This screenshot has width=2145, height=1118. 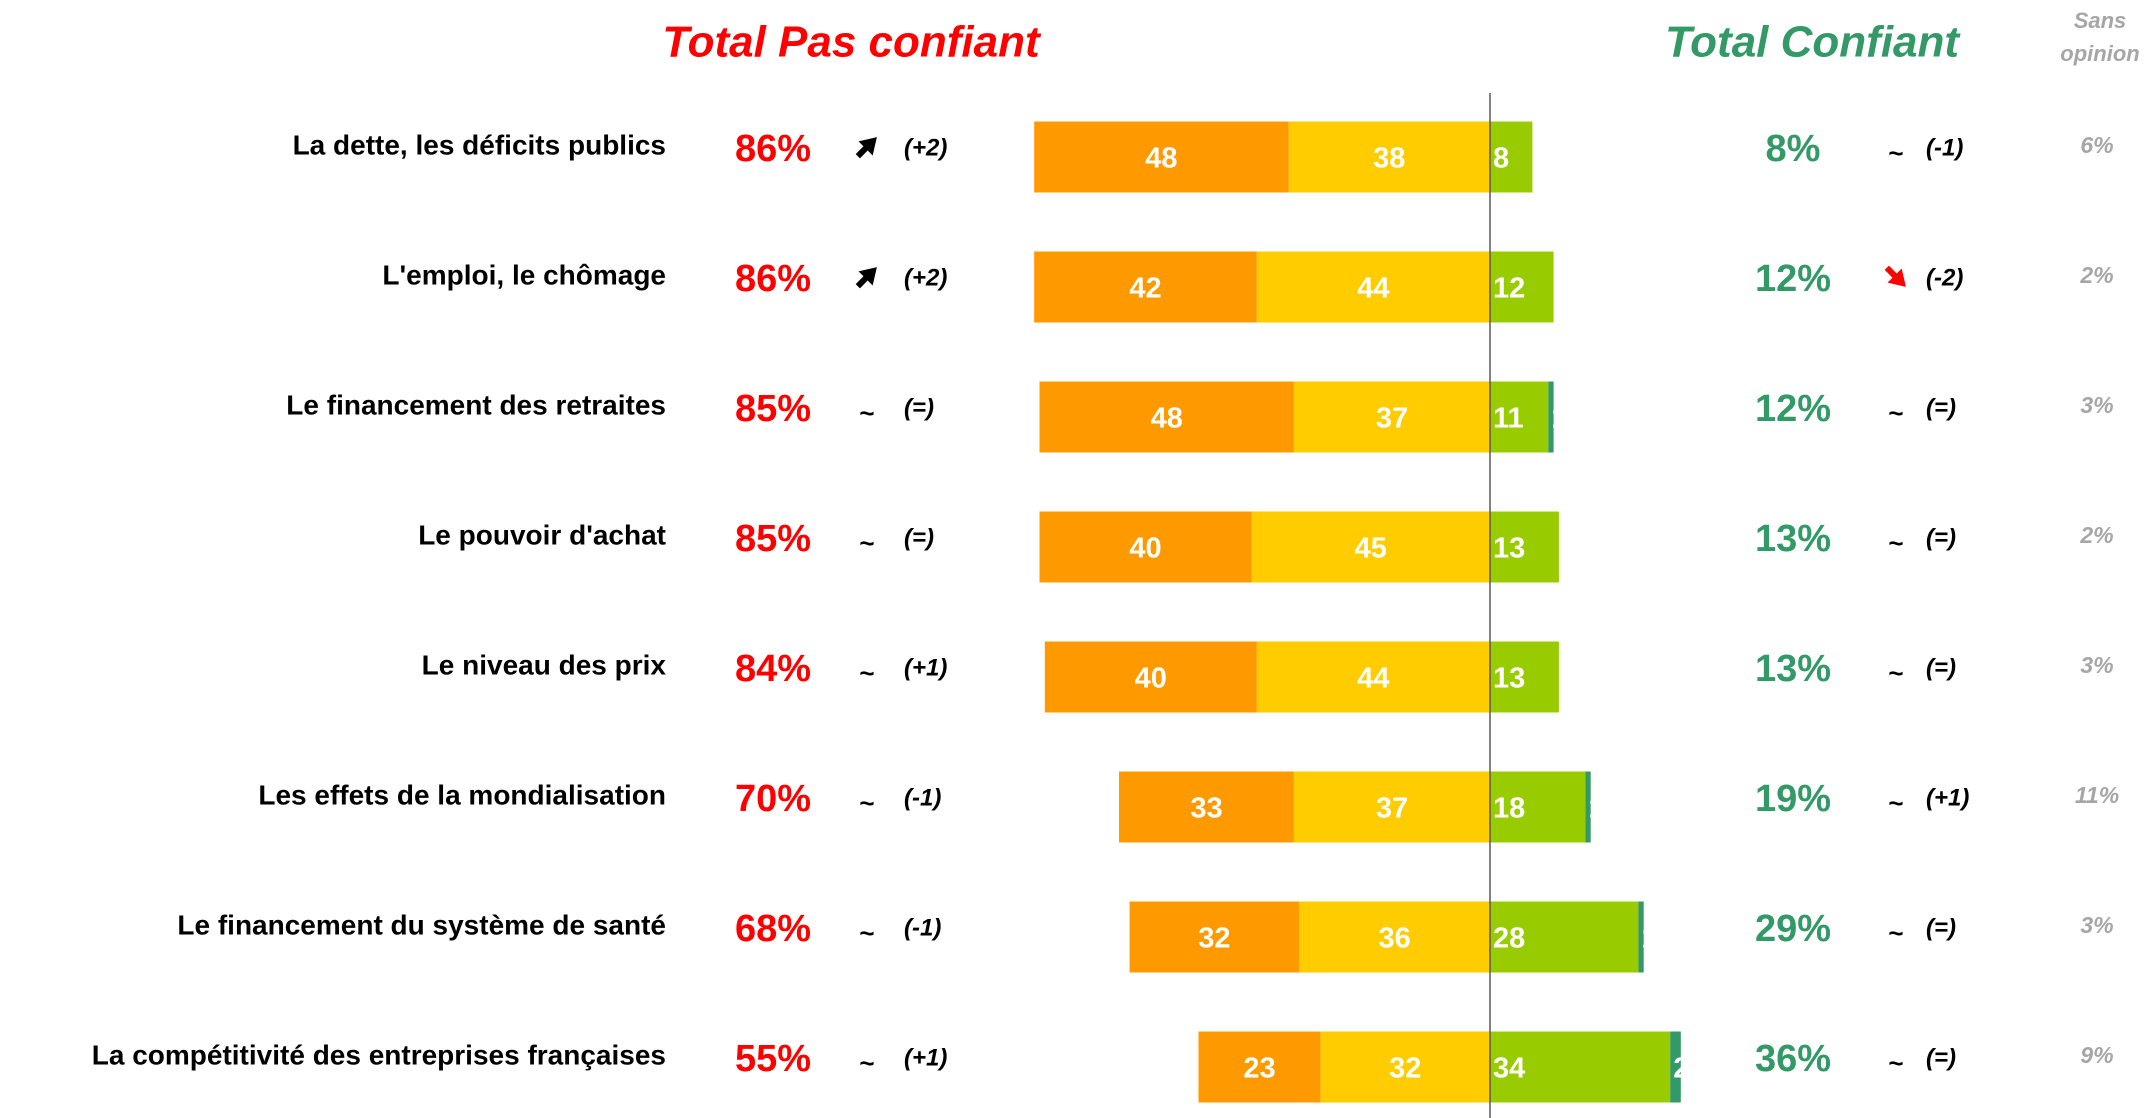 I want to click on category-label: L'emploi, le chômage, so click(x=524, y=274).